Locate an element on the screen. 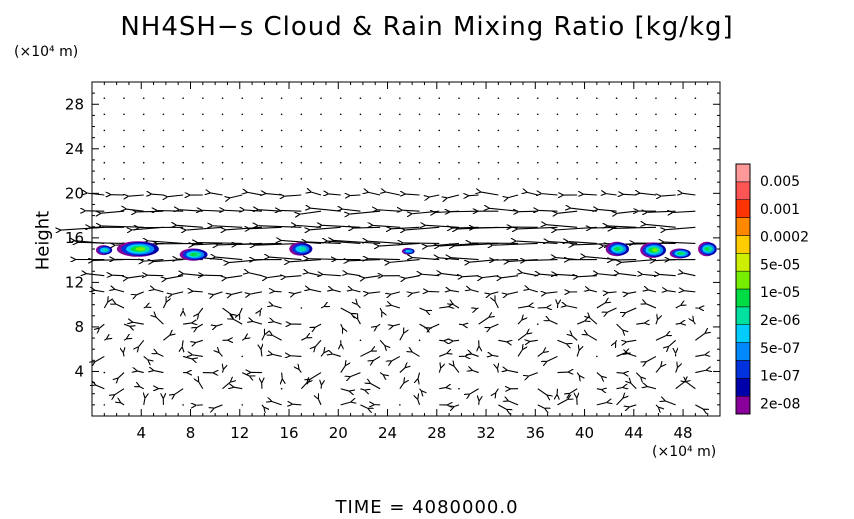 This screenshot has width=854, height=519. y-tick-label: 28 is located at coordinates (74, 104).